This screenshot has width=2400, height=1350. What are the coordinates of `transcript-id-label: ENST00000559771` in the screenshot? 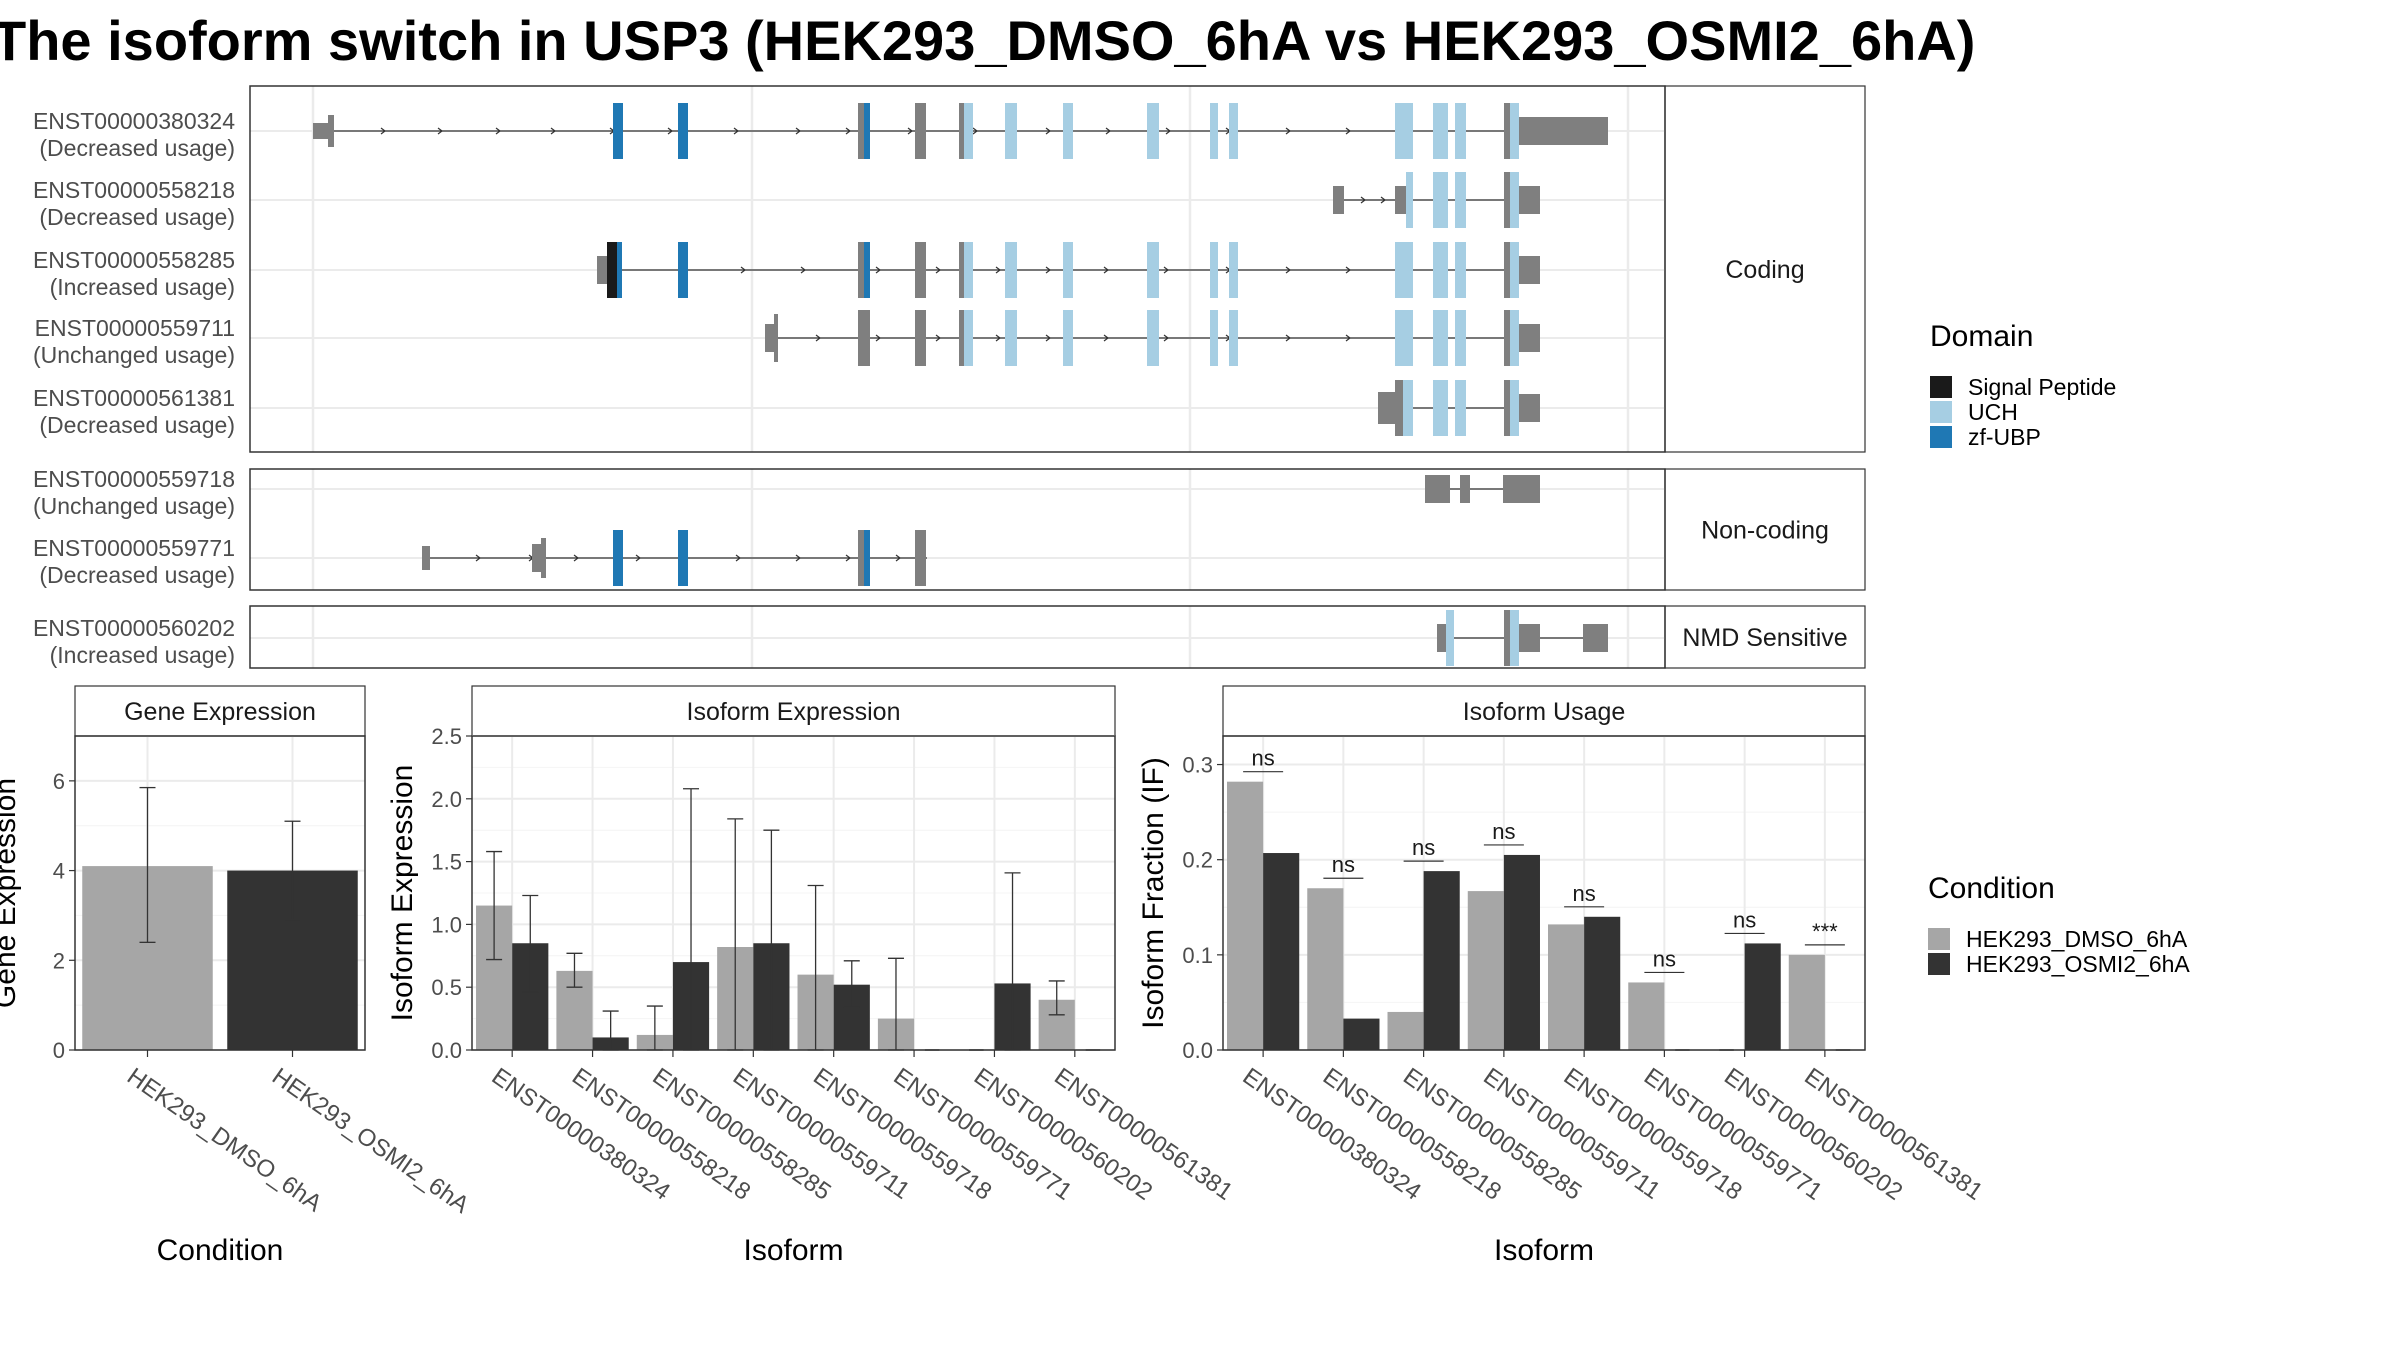 It's located at (134, 548).